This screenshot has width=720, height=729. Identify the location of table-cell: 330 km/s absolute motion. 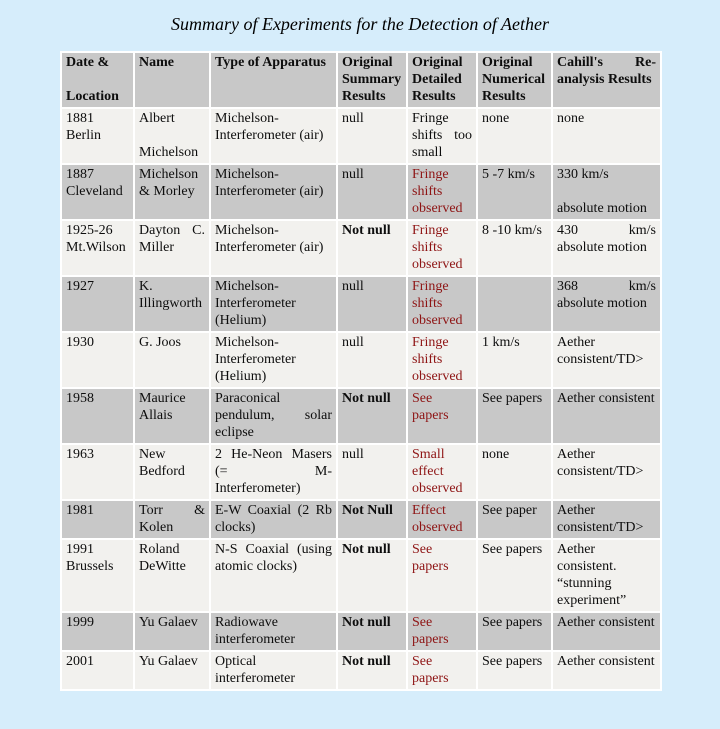
(606, 192).